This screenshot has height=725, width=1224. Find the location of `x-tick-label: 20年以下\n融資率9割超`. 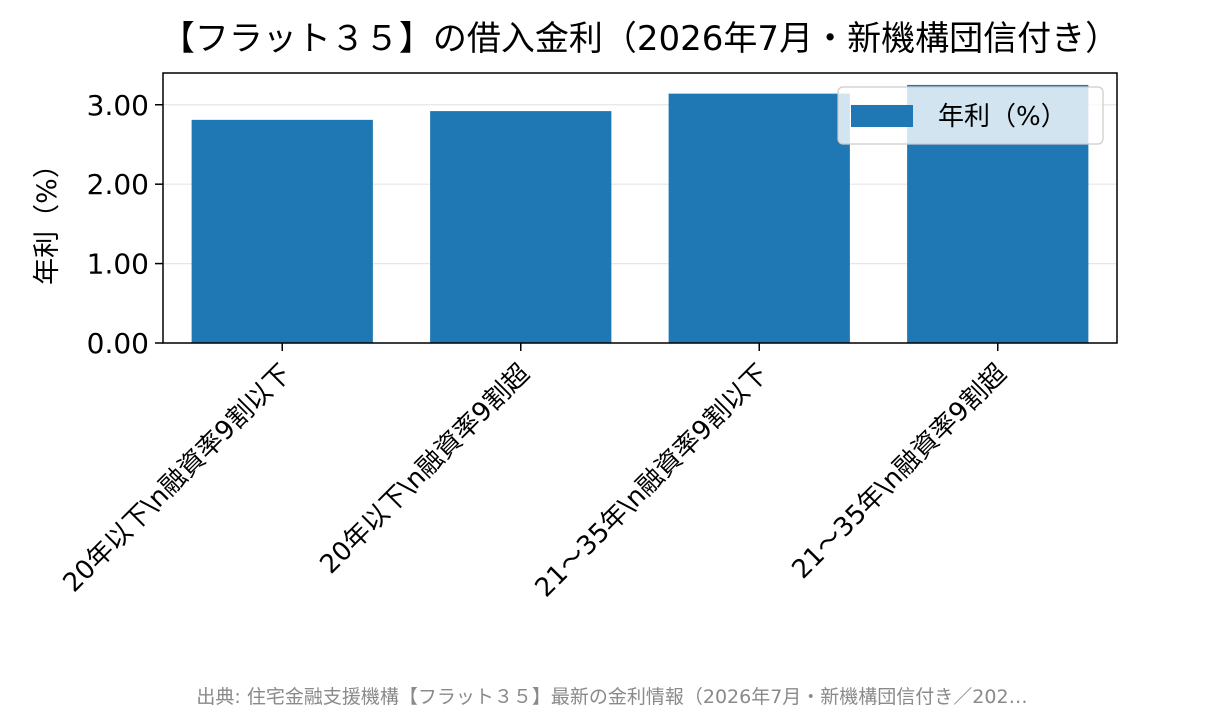

x-tick-label: 20年以下\n融資率9割超 is located at coordinates (424, 469).